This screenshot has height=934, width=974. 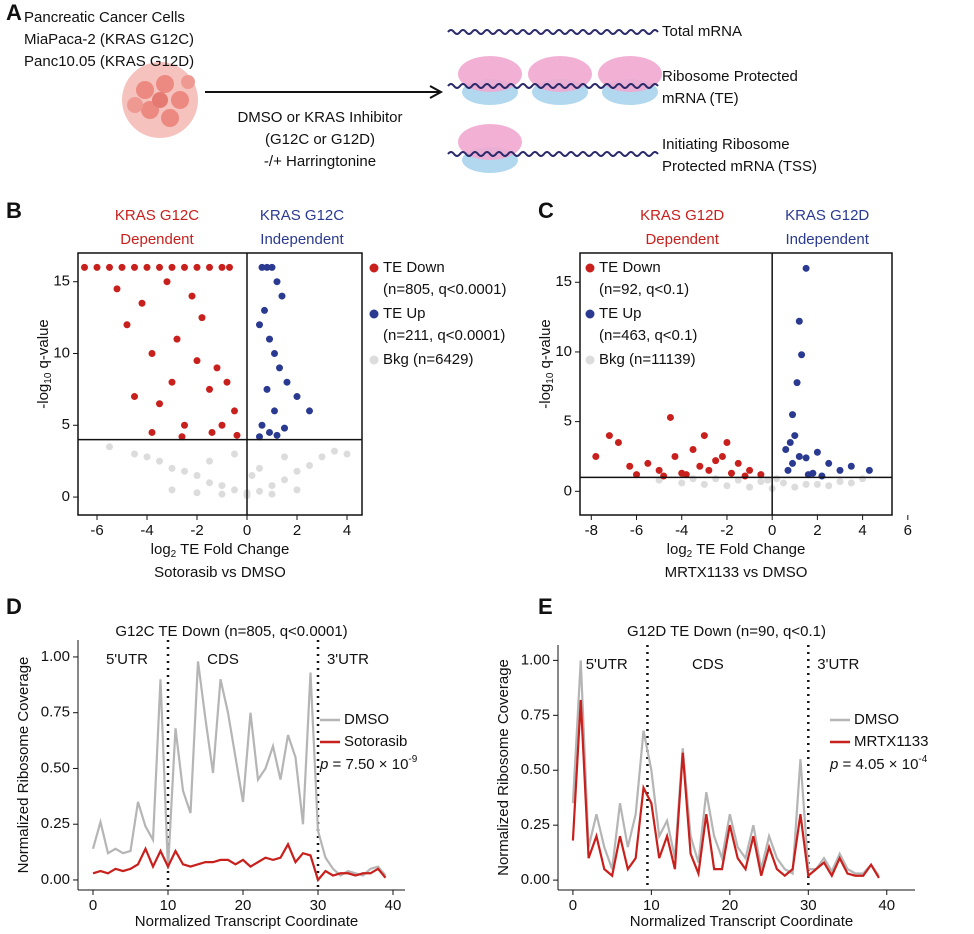 What do you see at coordinates (651, 905) in the screenshot?
I see `x-tick-label: 10` at bounding box center [651, 905].